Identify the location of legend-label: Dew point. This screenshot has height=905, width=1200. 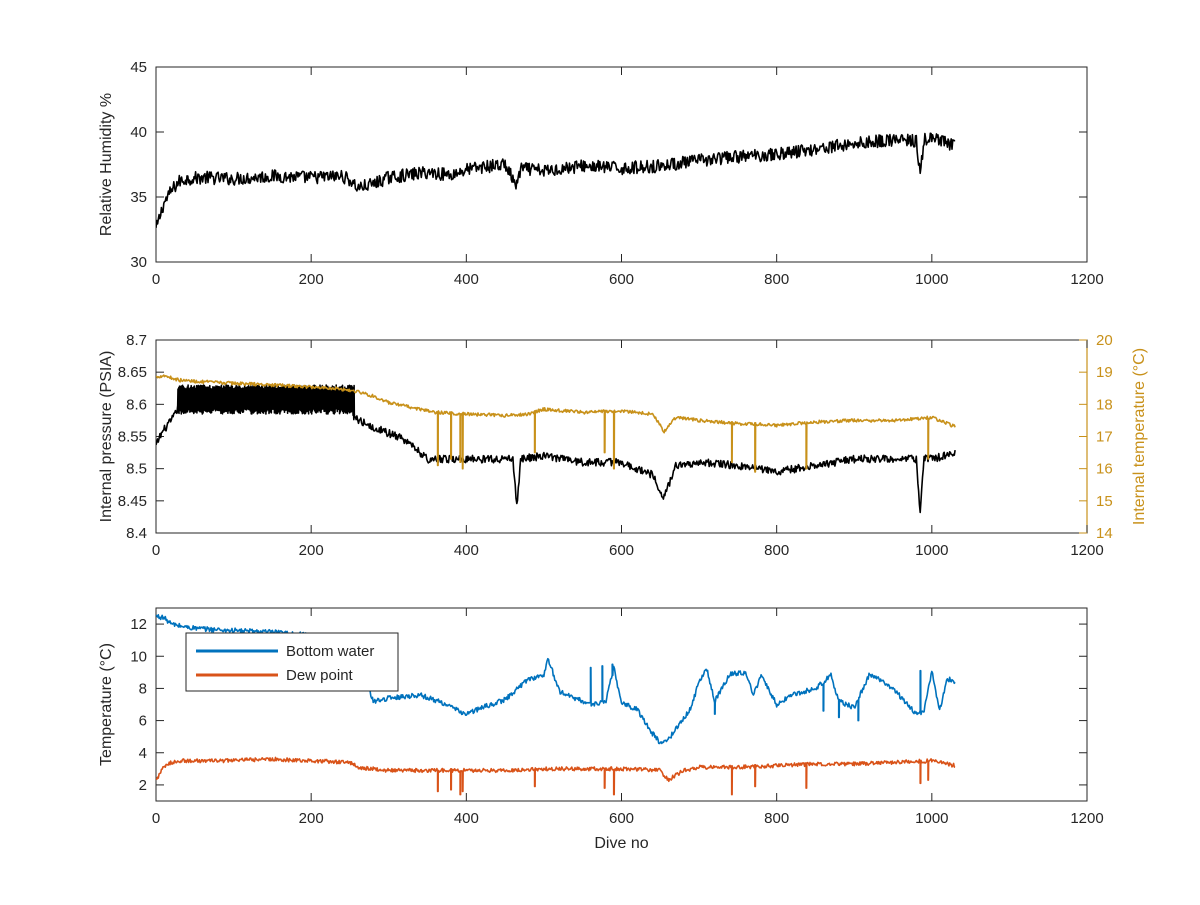
(320, 675).